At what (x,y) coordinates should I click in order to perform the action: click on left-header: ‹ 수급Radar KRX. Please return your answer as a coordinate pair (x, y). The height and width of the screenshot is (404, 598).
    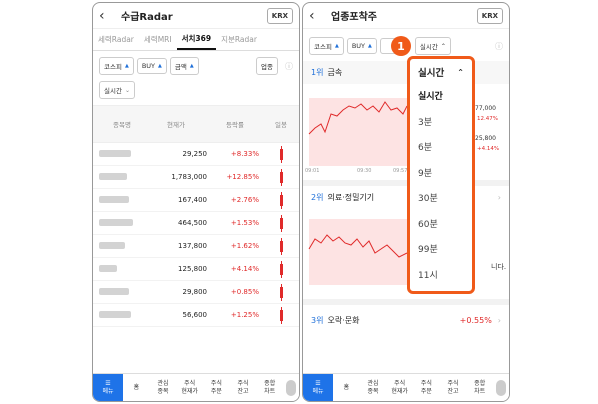
    Looking at the image, I should click on (196, 16).